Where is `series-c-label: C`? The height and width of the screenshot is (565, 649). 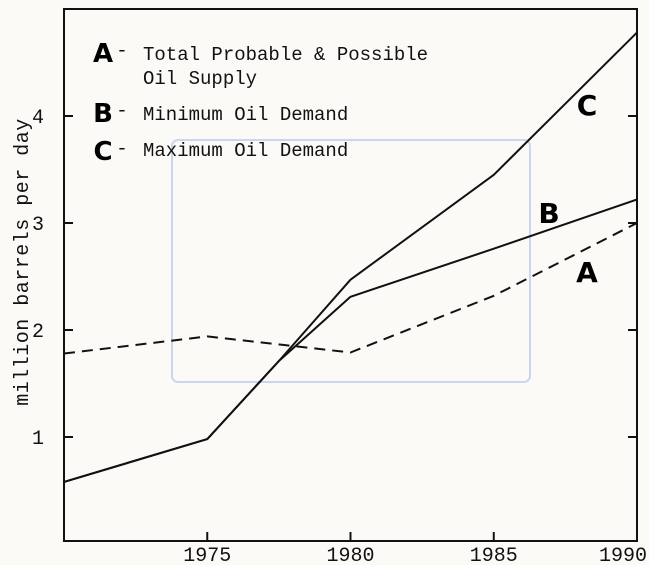
series-c-label: C is located at coordinates (587, 105).